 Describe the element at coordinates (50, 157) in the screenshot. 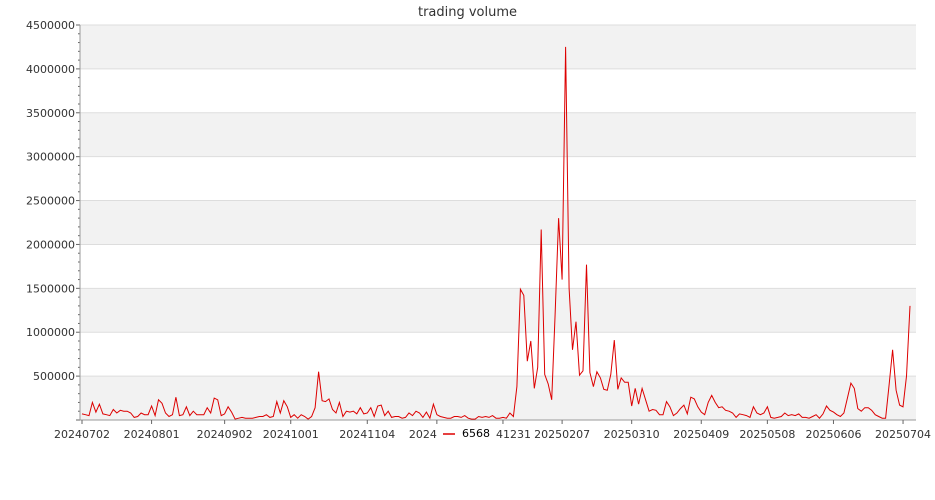

I see `y-tick-label: 3000000` at that location.